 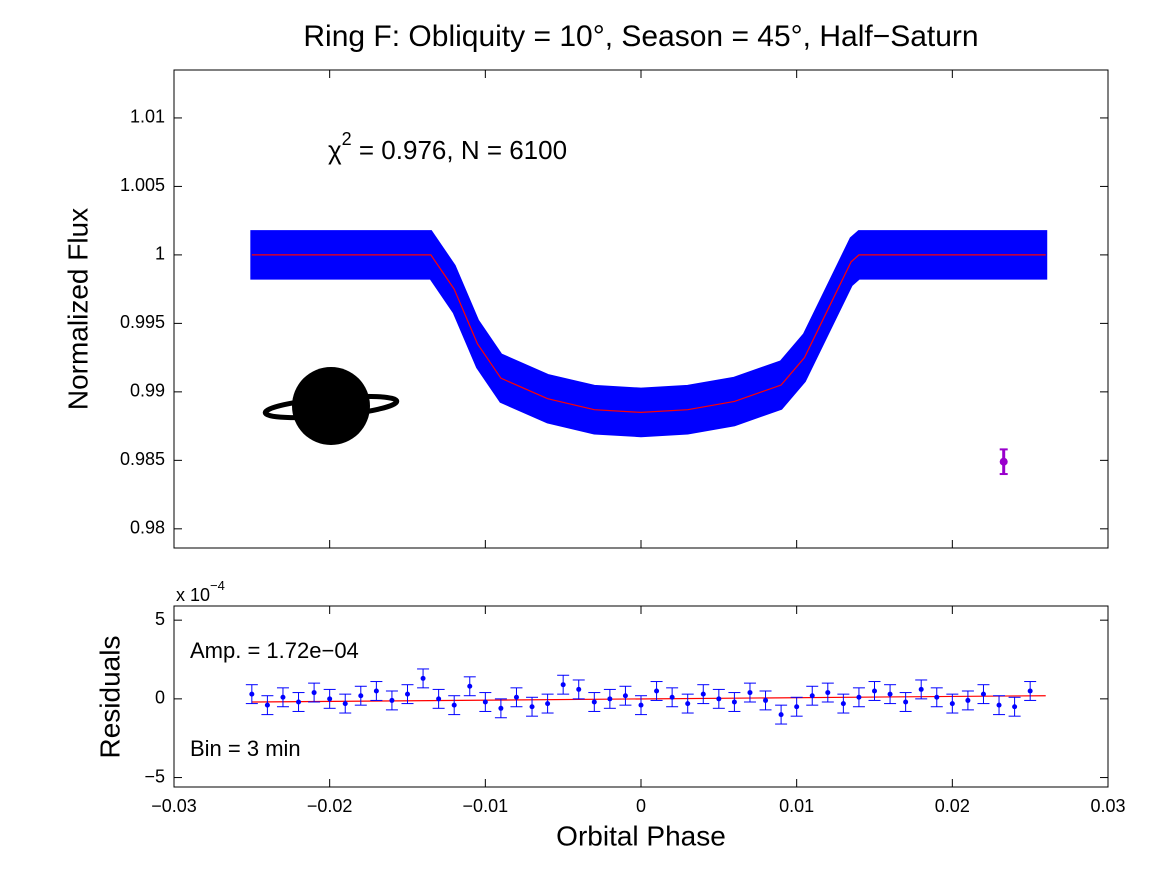 I want to click on x-tick-label: 0.01, so click(x=796, y=806).